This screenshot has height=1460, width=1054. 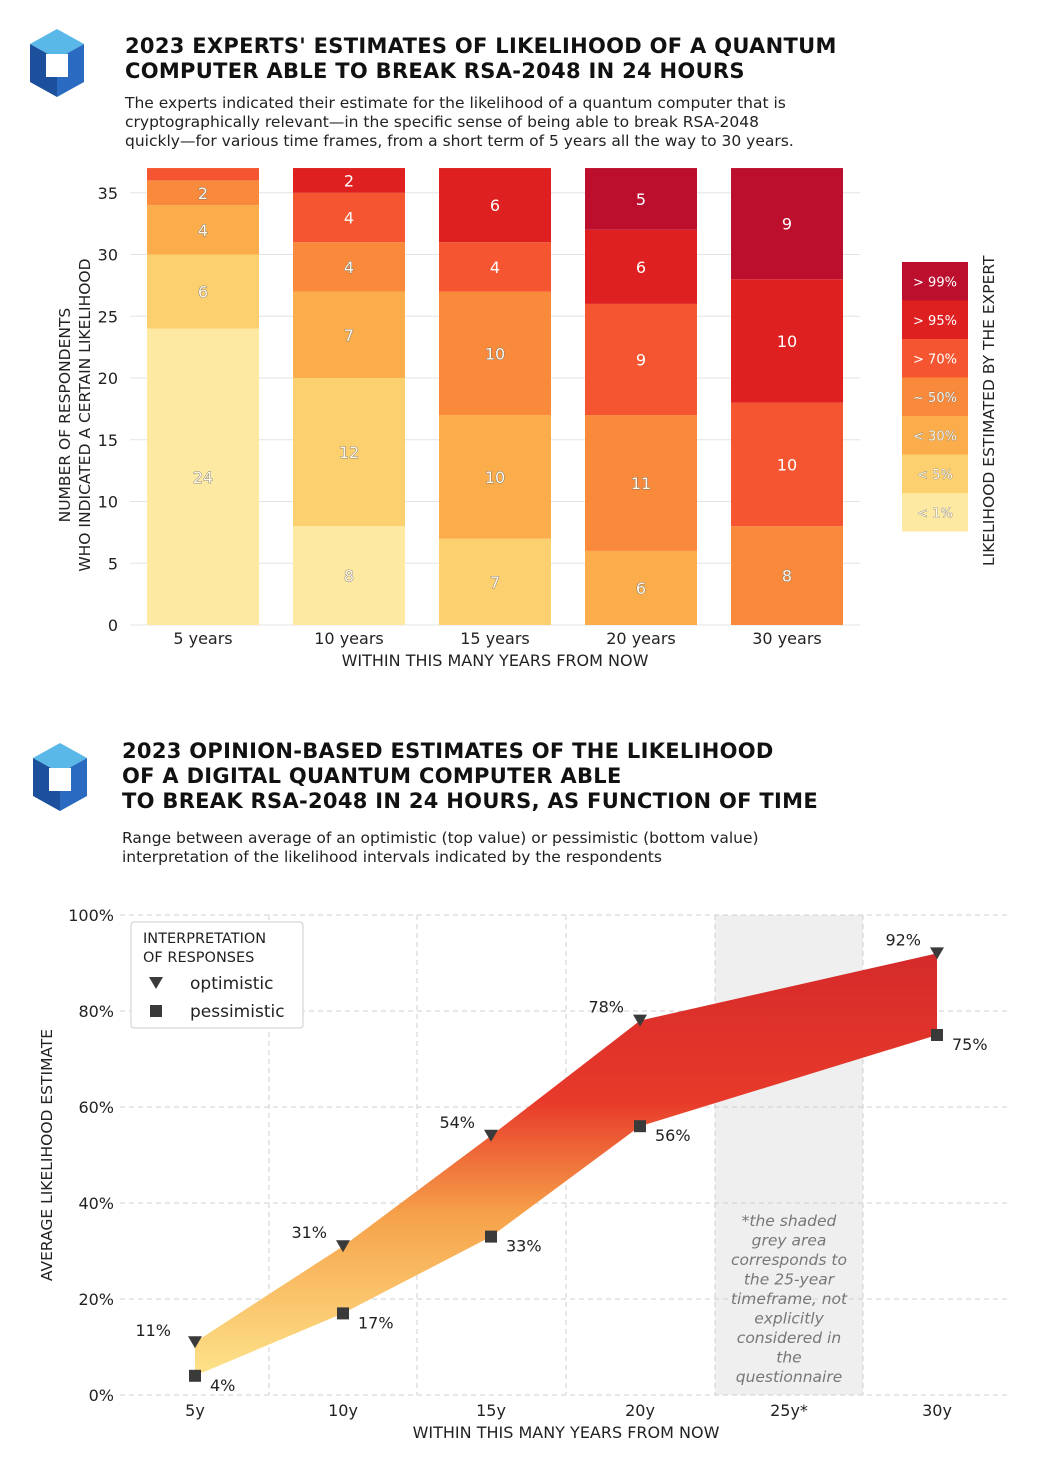 What do you see at coordinates (524, 1246) in the screenshot?
I see `data-label: 33%` at bounding box center [524, 1246].